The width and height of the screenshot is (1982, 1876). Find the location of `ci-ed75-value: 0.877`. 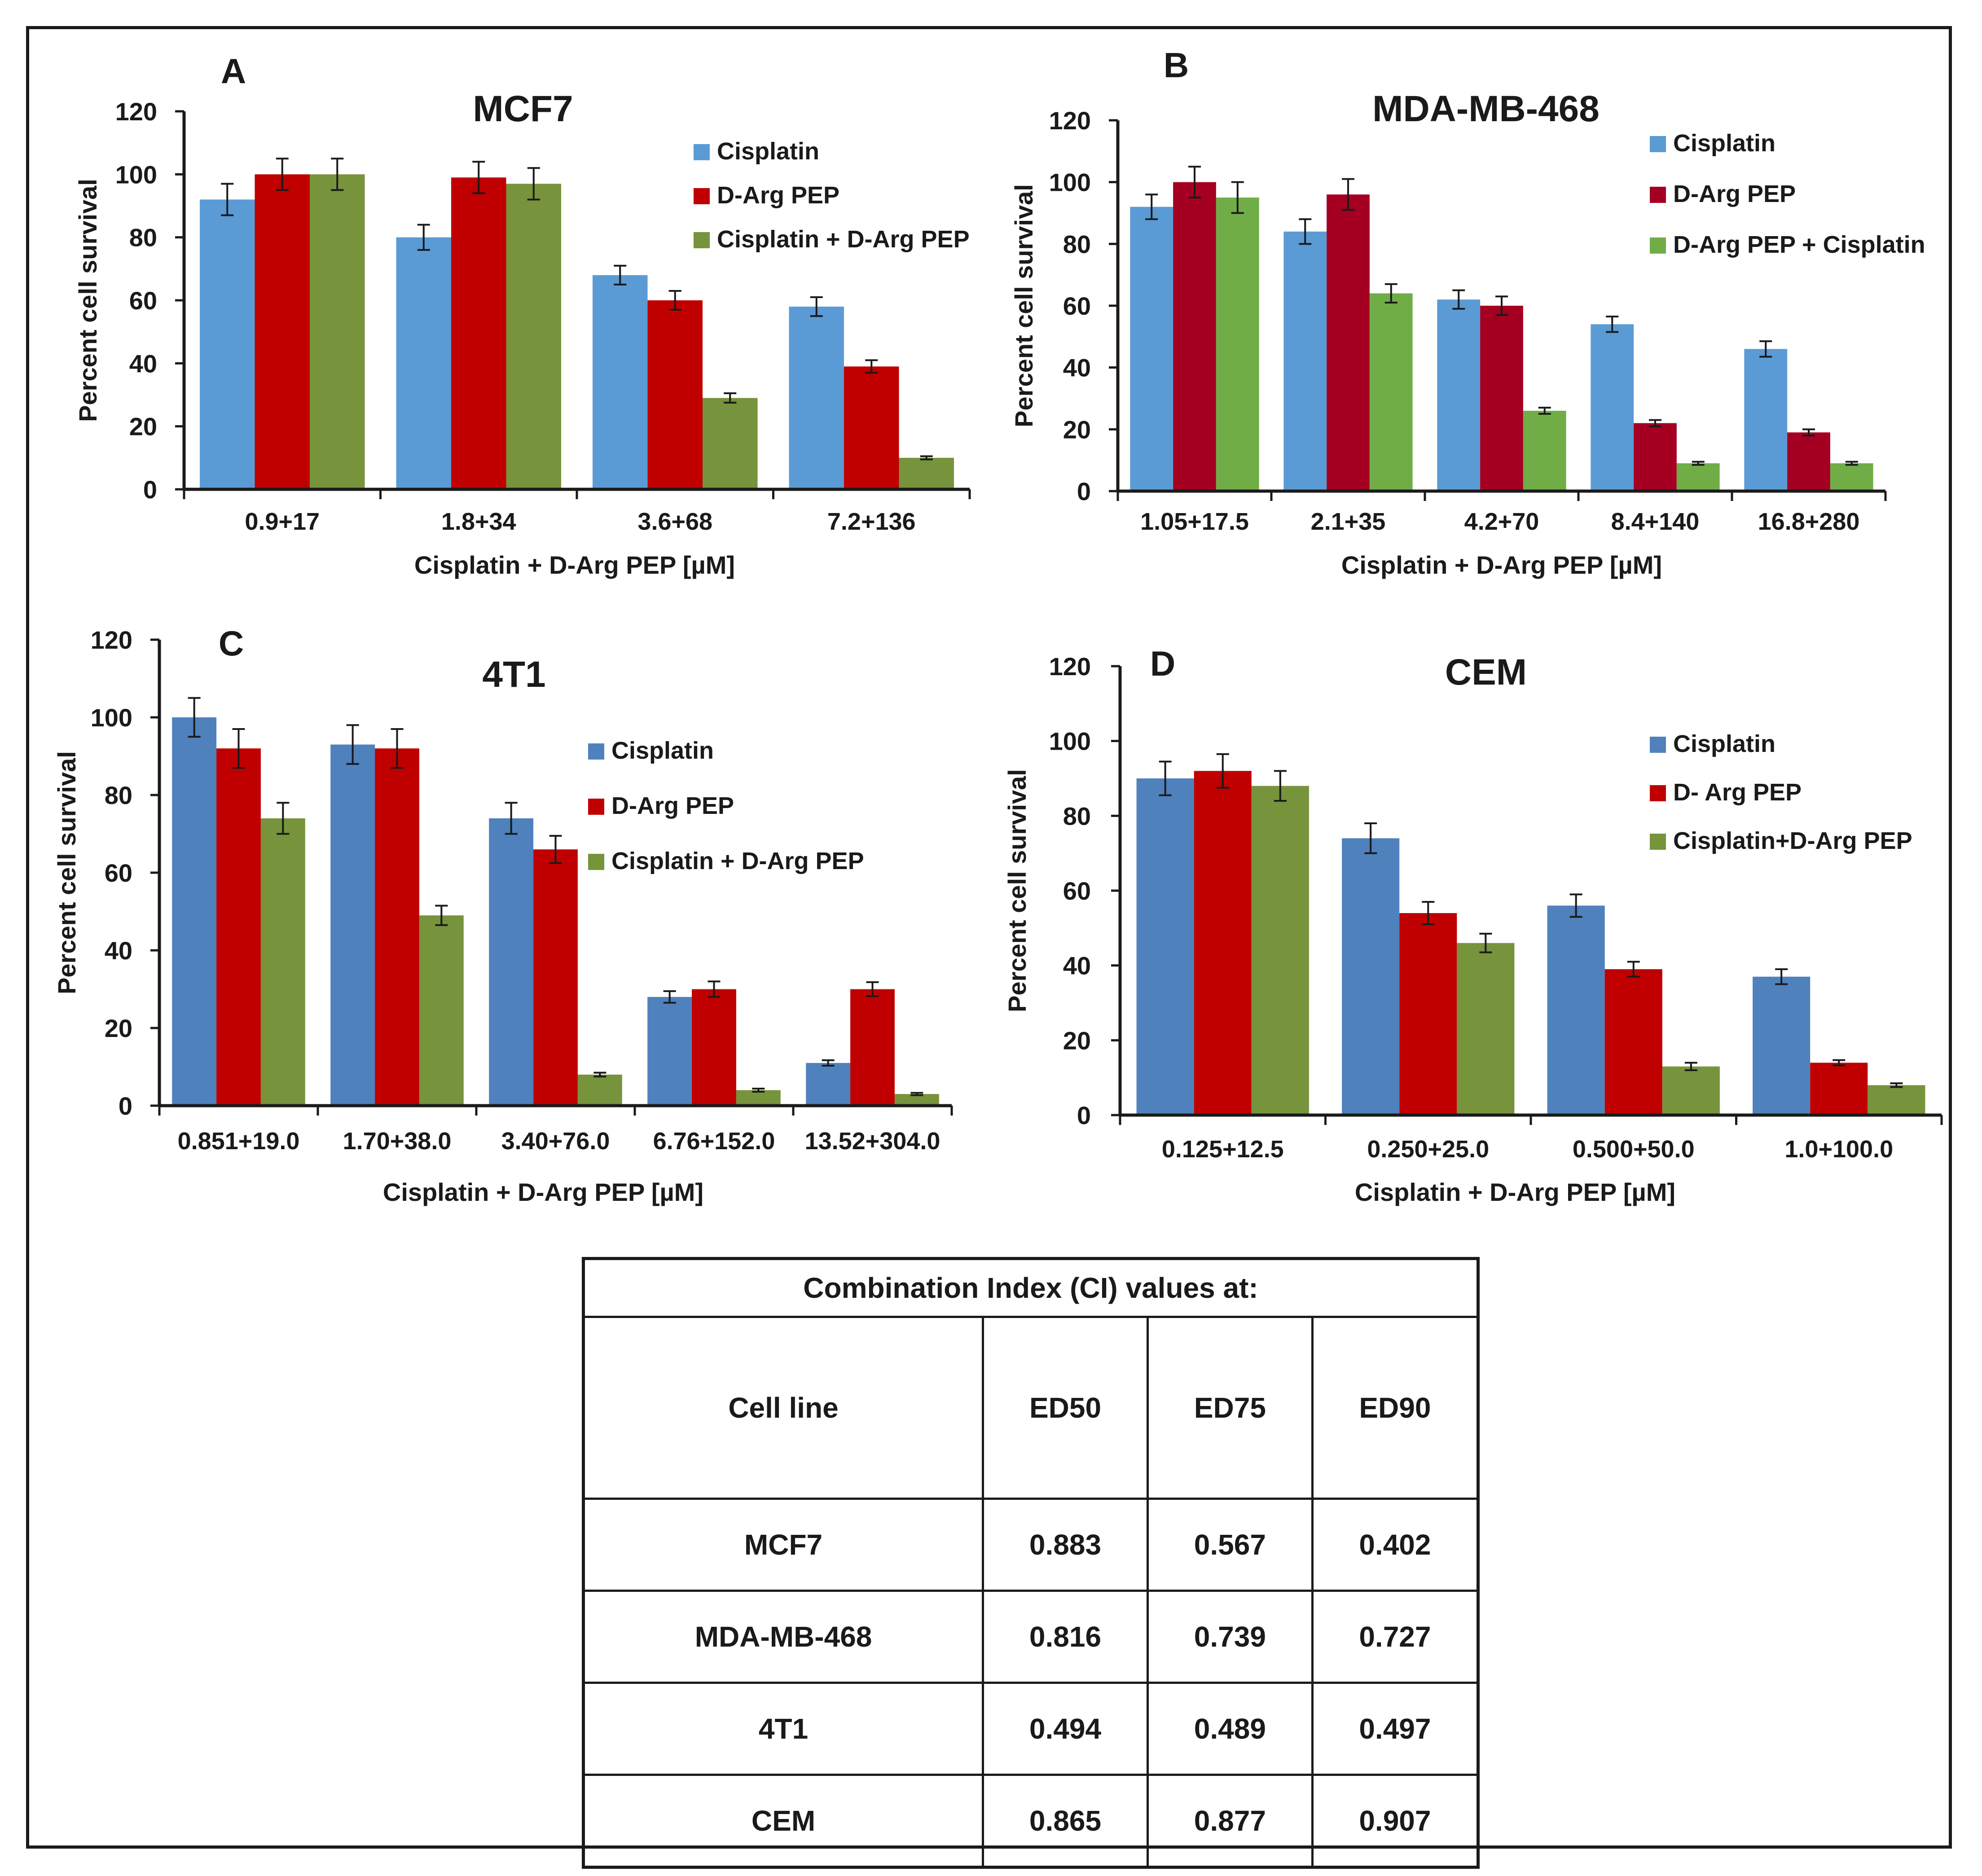

ci-ed75-value: 0.877 is located at coordinates (1230, 1821).